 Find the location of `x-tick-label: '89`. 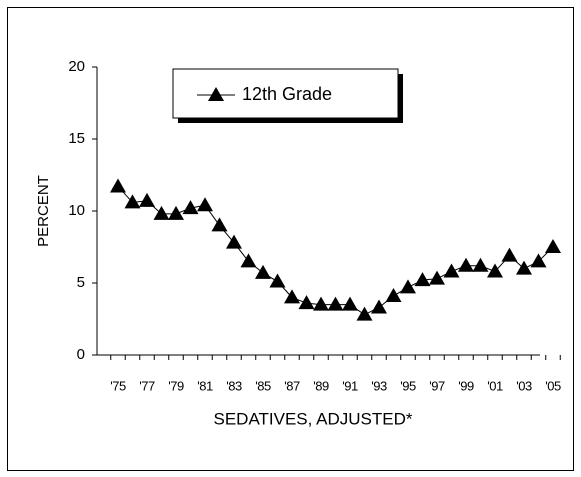

x-tick-label: '89 is located at coordinates (321, 385).